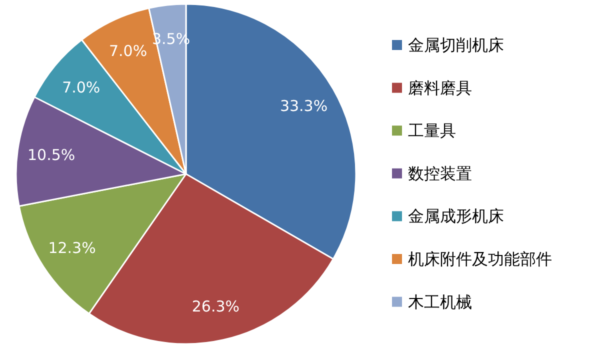 The image size is (606, 353). What do you see at coordinates (304, 106) in the screenshot?
I see `data-label: 33.3%` at bounding box center [304, 106].